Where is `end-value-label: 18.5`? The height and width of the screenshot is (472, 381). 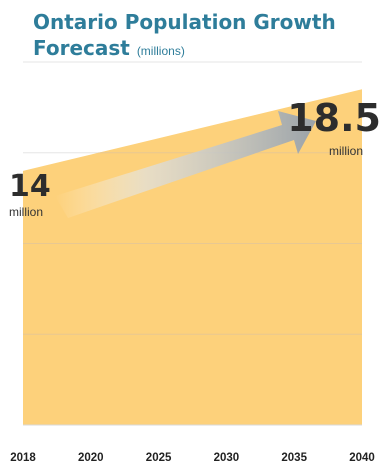 end-value-label: 18.5 is located at coordinates (334, 118).